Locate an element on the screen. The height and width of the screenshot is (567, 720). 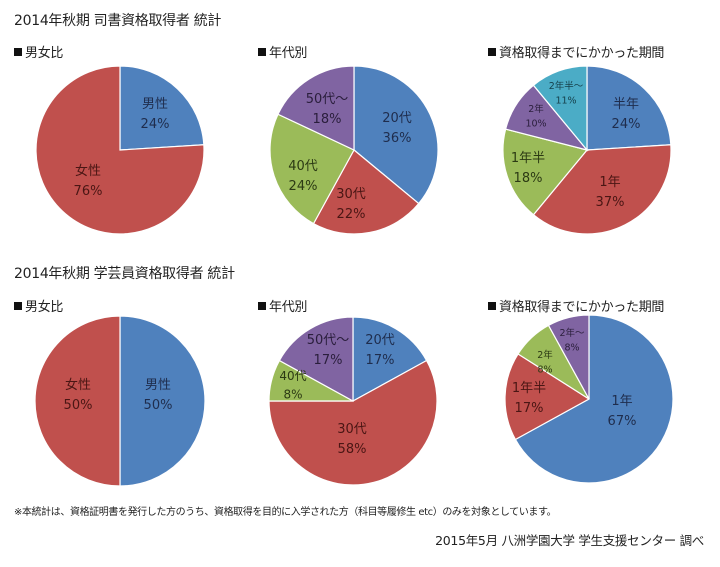
slice-label: 30代 22% is located at coordinates (351, 204).